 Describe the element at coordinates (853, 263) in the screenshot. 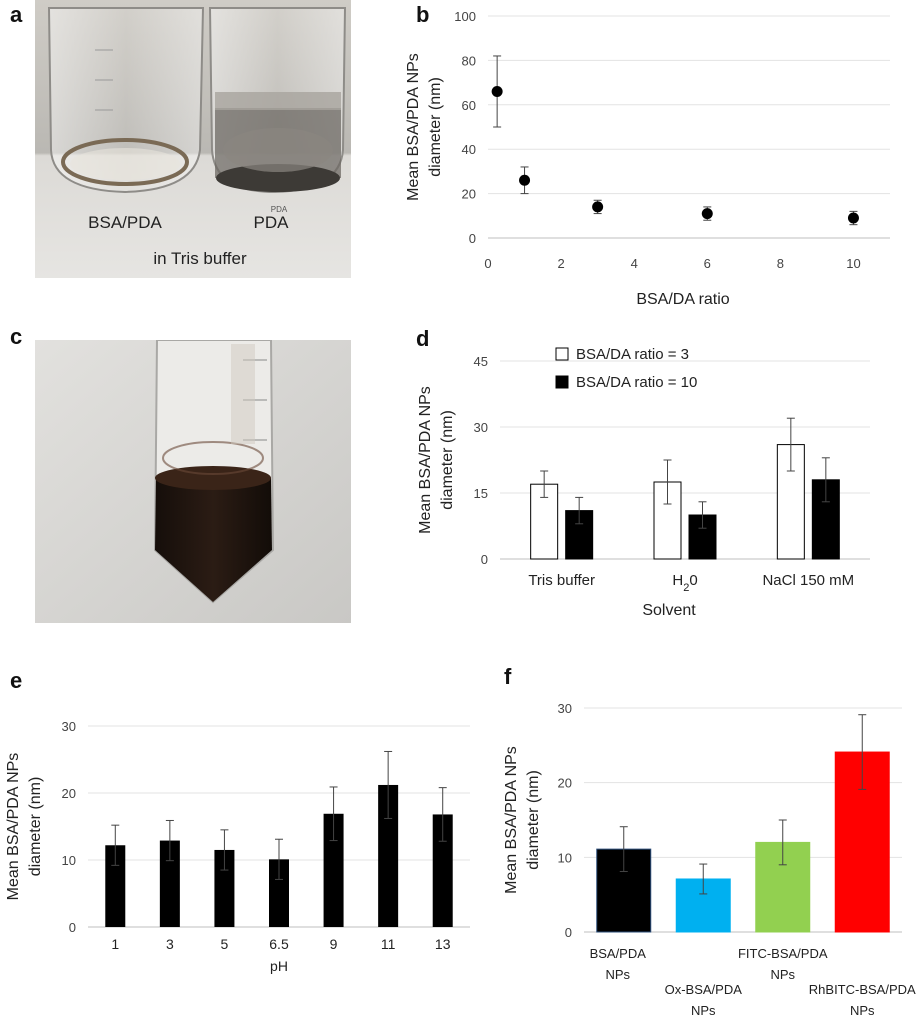

I see `chart-b-xtick-label: 10` at that location.